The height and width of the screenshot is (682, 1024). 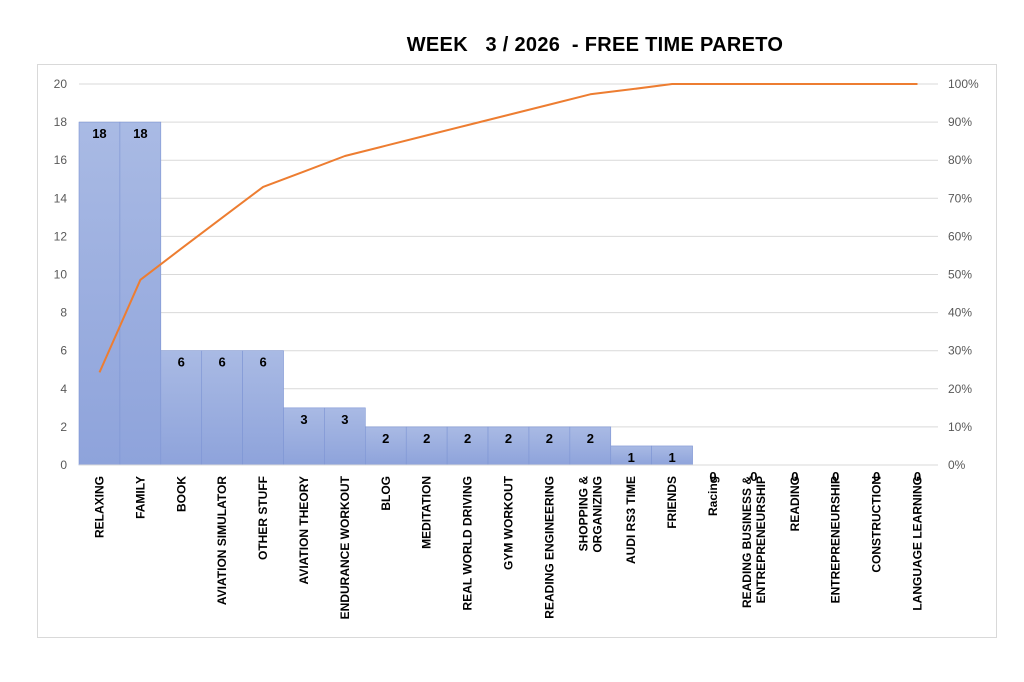 What do you see at coordinates (963, 84) in the screenshot?
I see `y2-tick-label: 100%` at bounding box center [963, 84].